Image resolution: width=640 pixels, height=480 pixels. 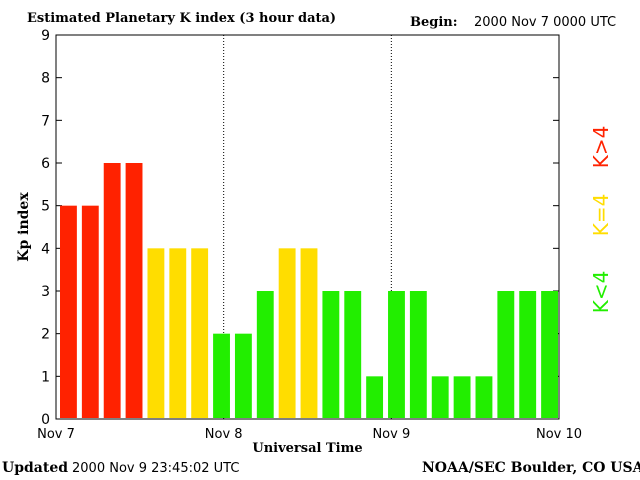 I want to click on updated-label: Updated, so click(x=35, y=468).